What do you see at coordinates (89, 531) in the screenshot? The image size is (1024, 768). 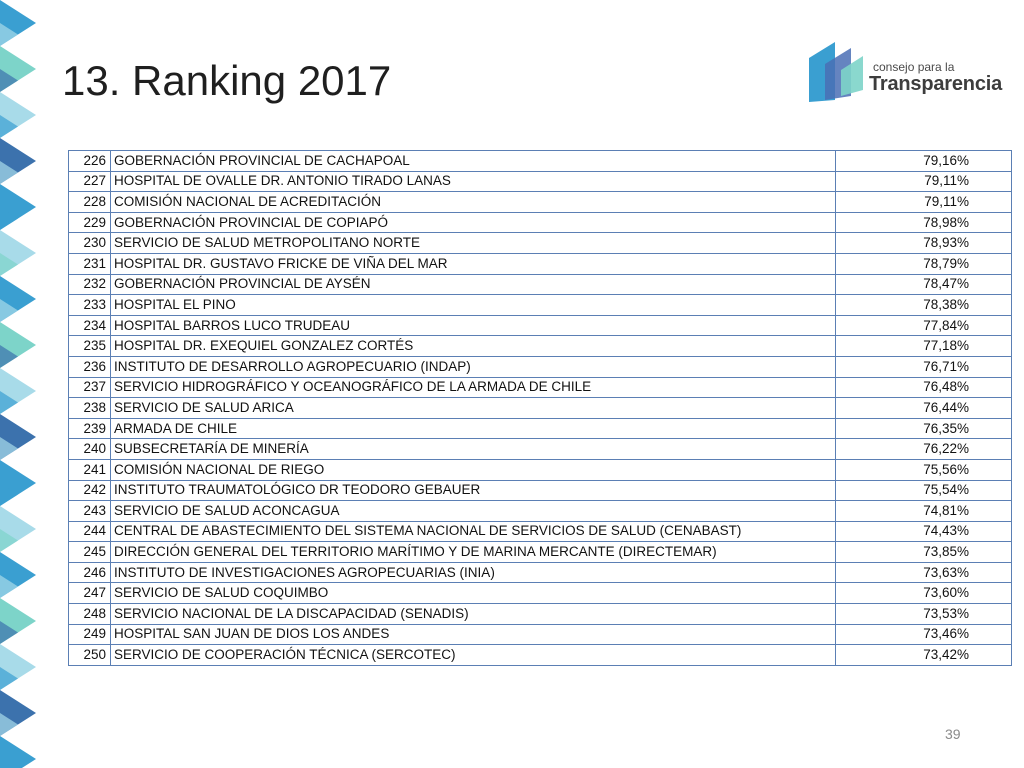 I see `rank-cell: 244` at bounding box center [89, 531].